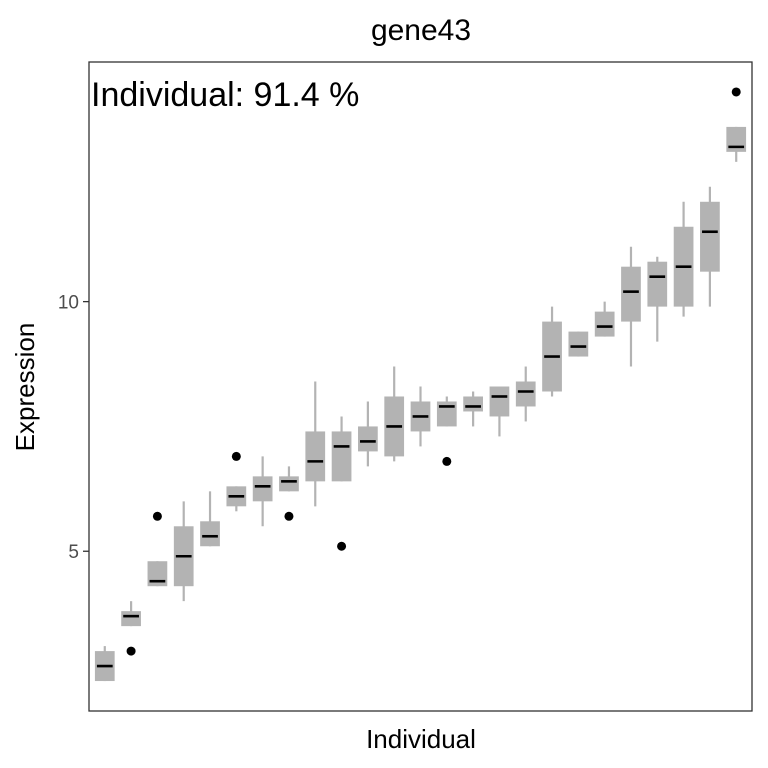  Describe the element at coordinates (68, 303) in the screenshot. I see `y-tick-label-10: 10` at that location.